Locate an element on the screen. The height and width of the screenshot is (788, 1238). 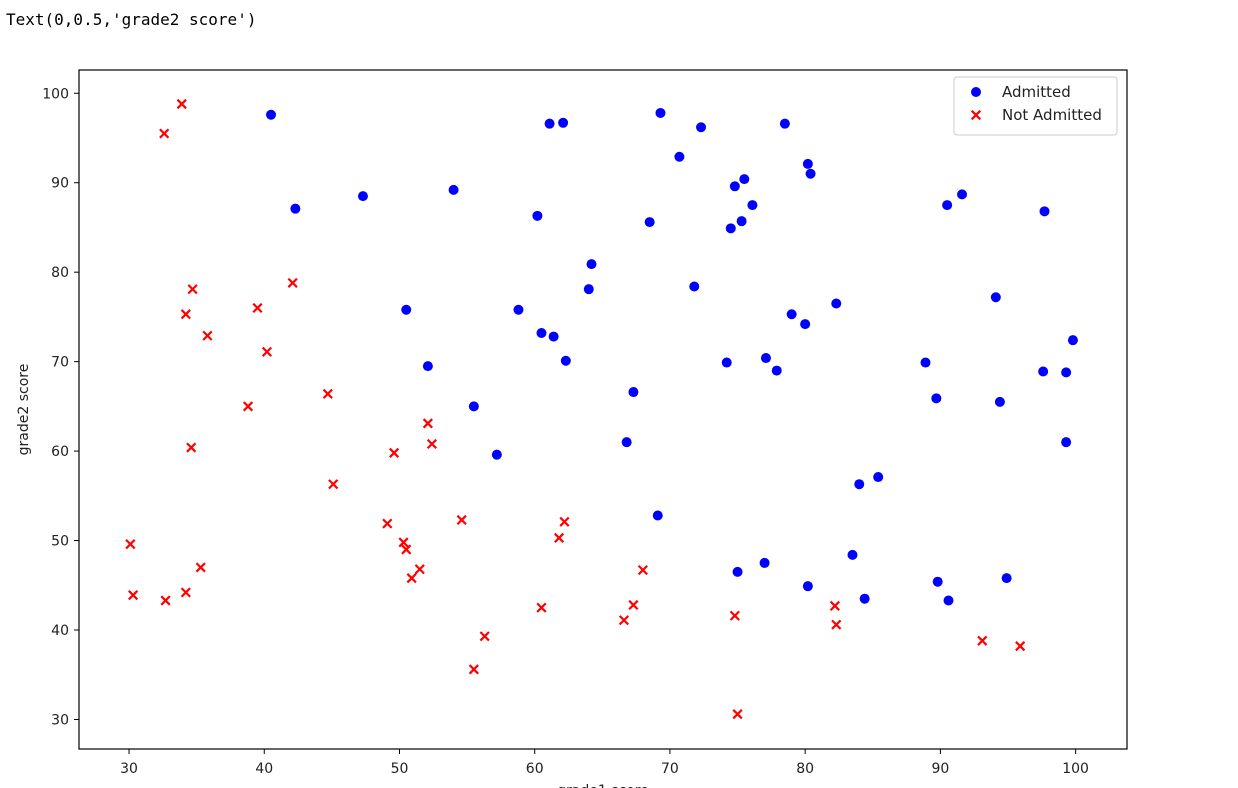
legend: Admitted Not Admitted is located at coordinates (1035, 106).